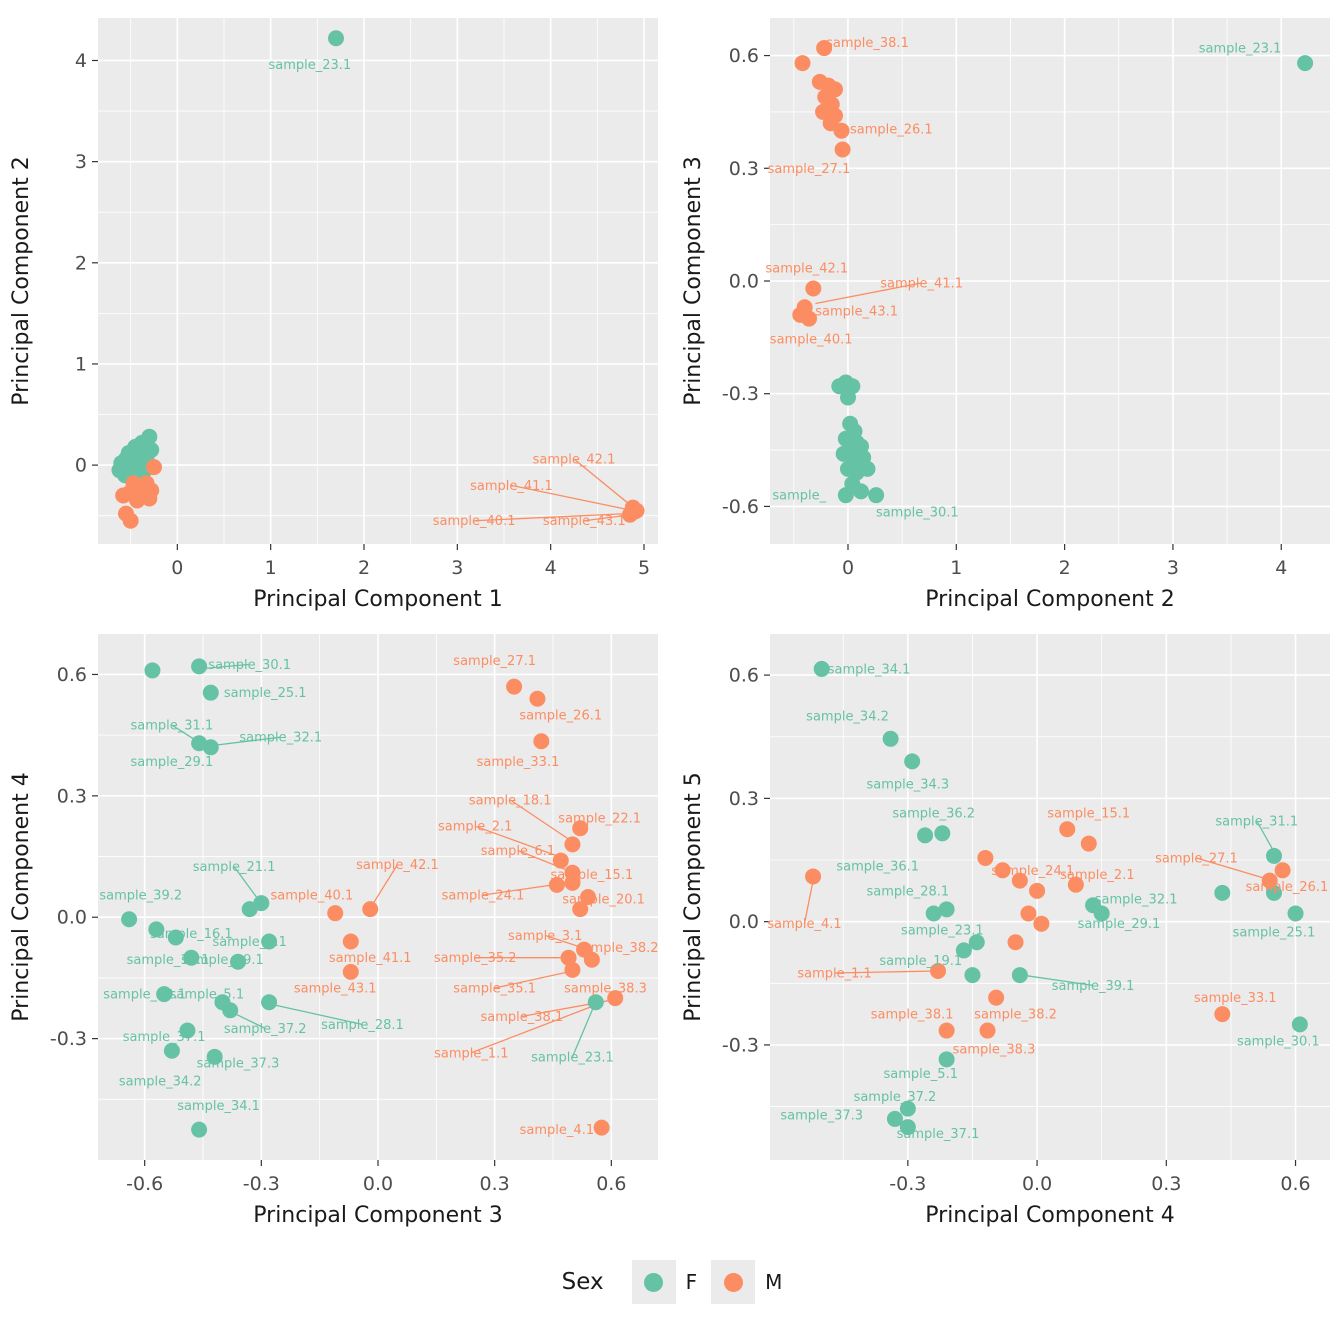 The image size is (1344, 1344). Describe the element at coordinates (72, 675) in the screenshot. I see `y-tick-label: 0.6` at that location.